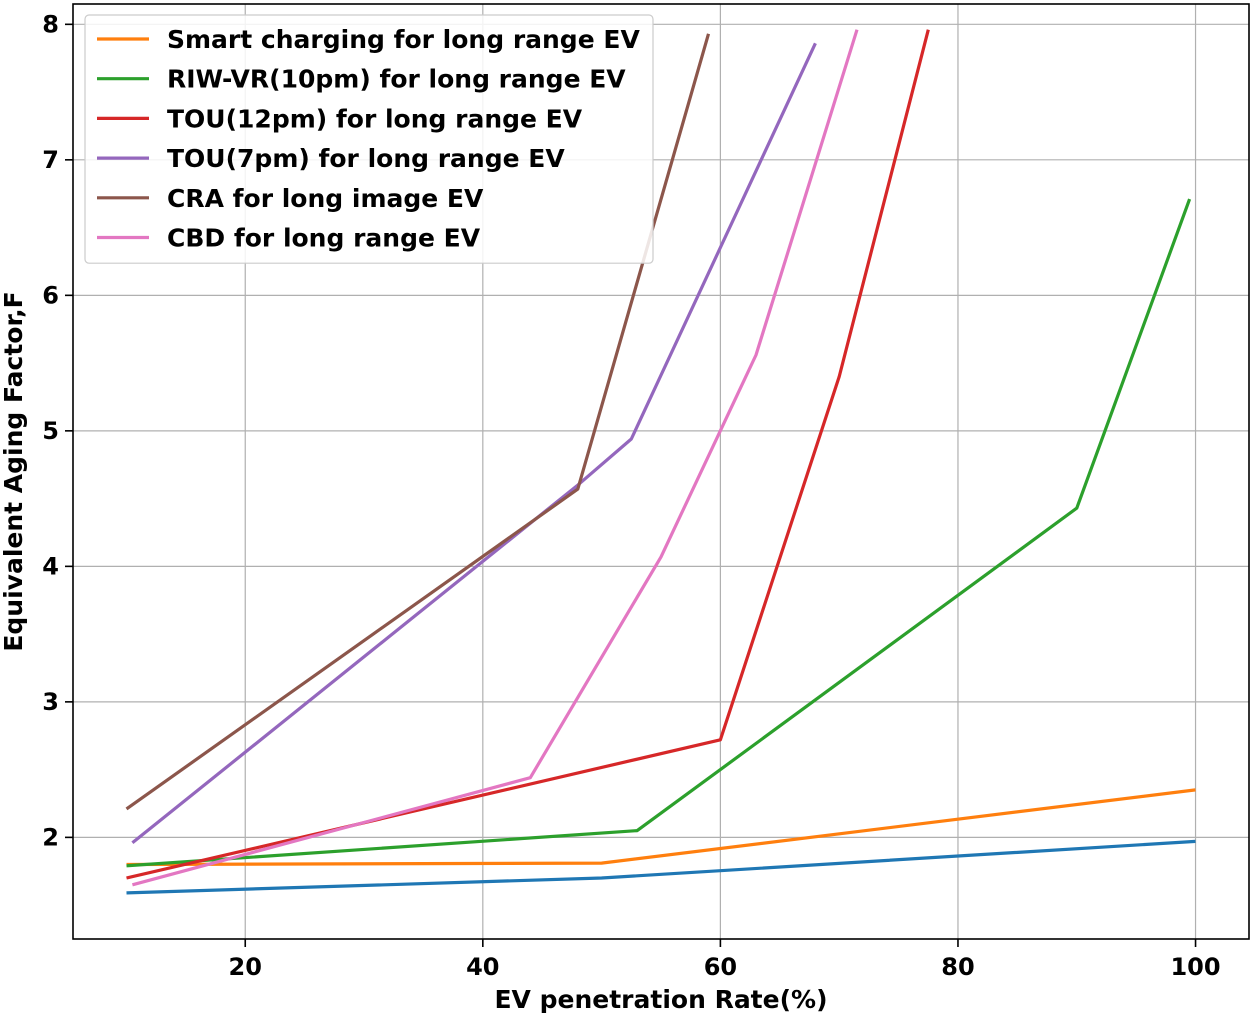 This screenshot has width=1255, height=1019. Describe the element at coordinates (396, 79) in the screenshot. I see `legend-label: RIW-VR(10pm) for long range EV` at that location.